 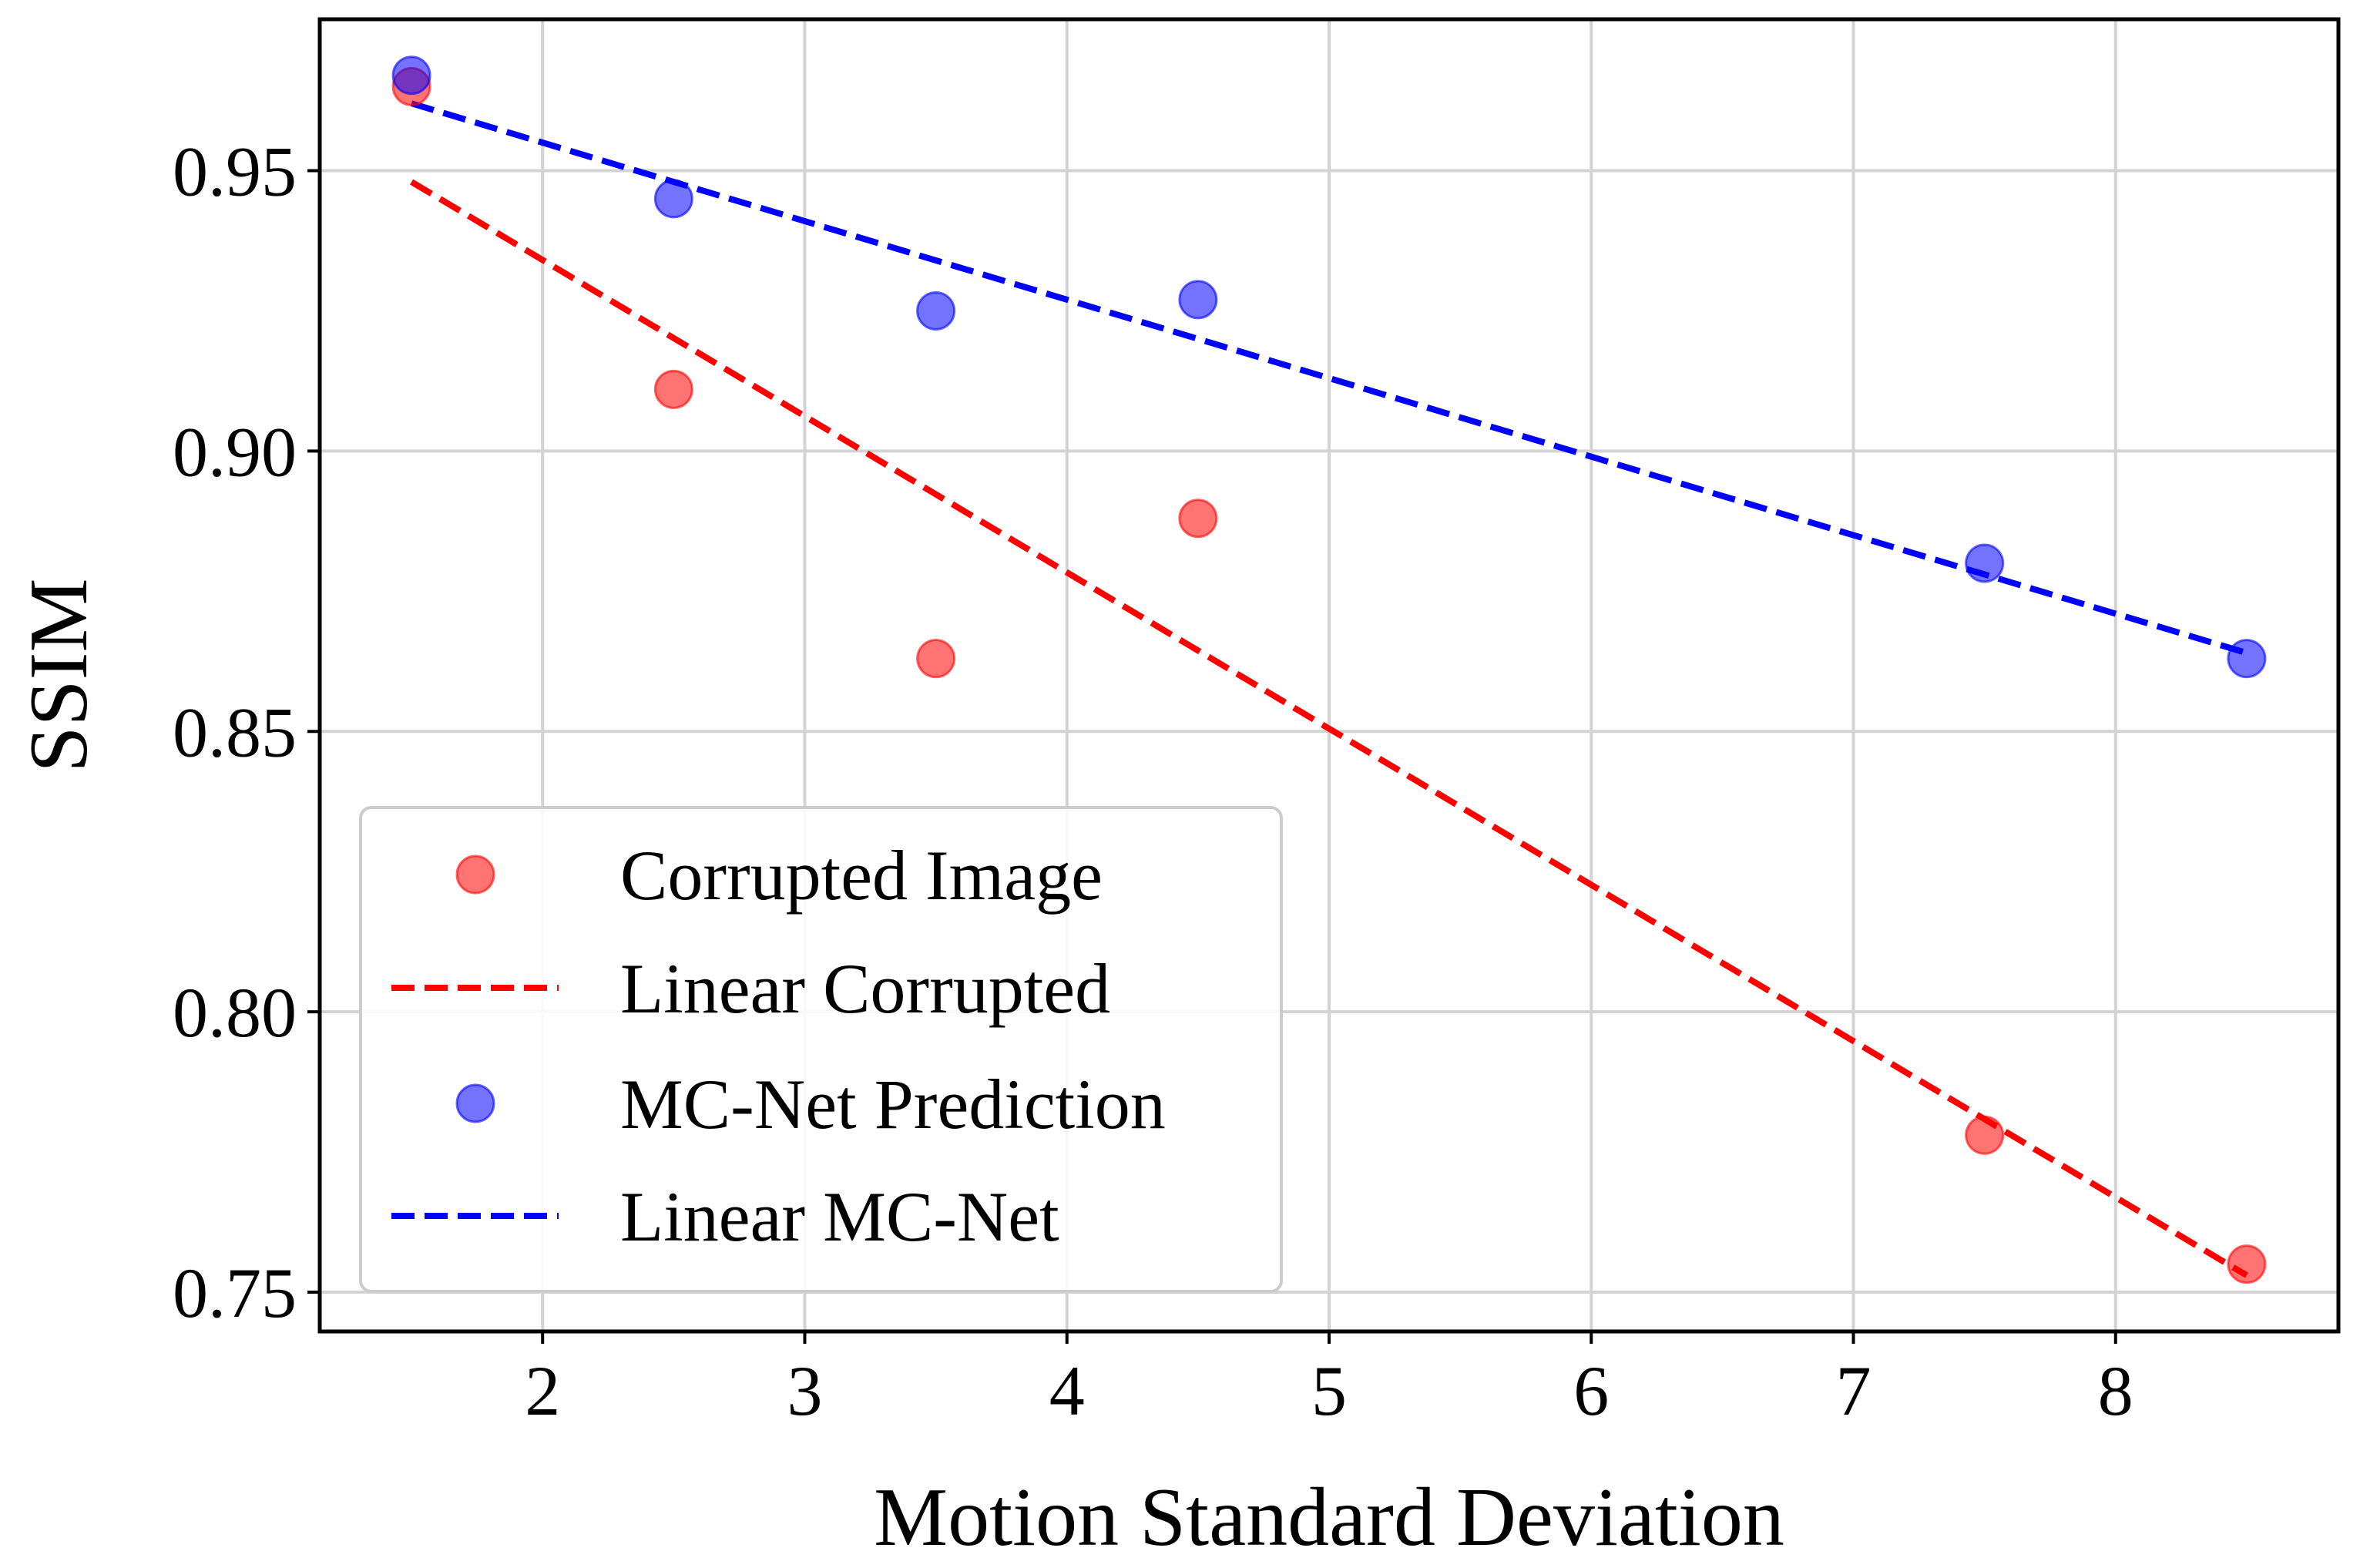 I want to click on y-tick-label: 0.85, so click(x=235, y=732).